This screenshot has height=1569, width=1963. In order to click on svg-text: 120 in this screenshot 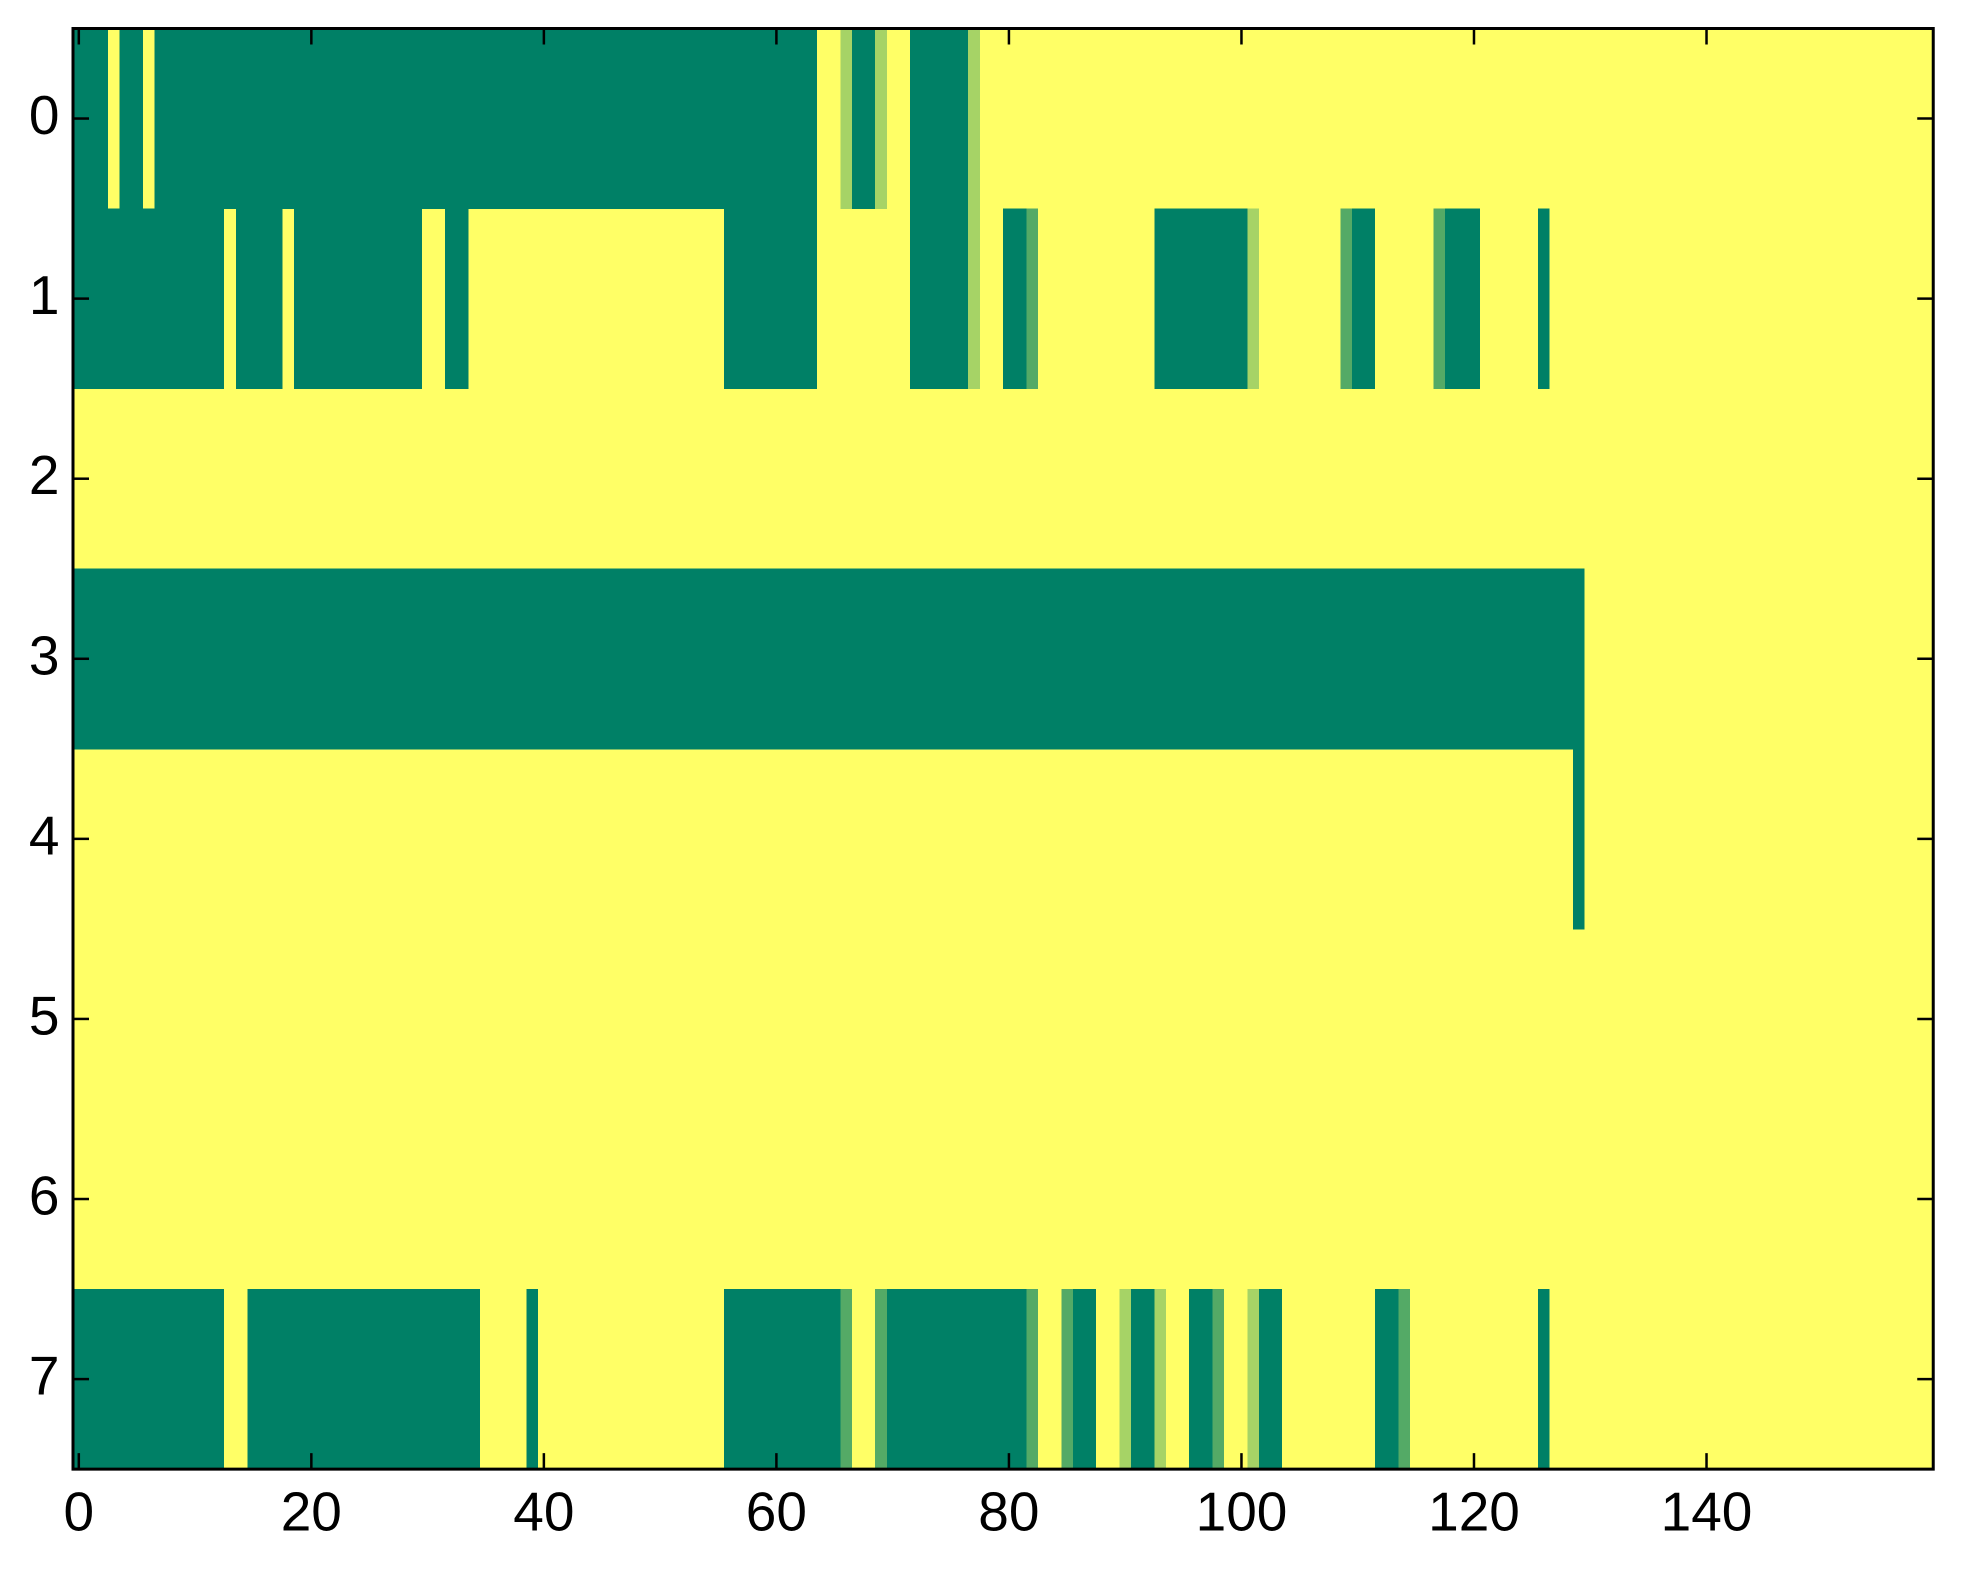, I will do `click(1474, 1512)`.